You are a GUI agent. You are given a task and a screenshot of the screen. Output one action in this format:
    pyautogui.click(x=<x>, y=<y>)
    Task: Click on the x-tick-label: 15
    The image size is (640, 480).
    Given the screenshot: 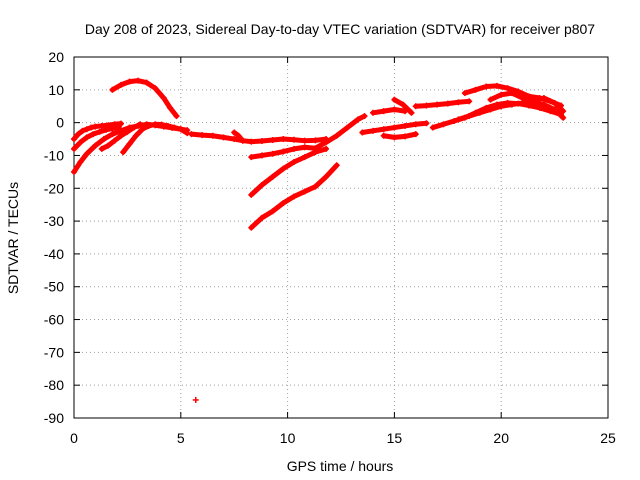 What is the action you would take?
    pyautogui.click(x=395, y=438)
    